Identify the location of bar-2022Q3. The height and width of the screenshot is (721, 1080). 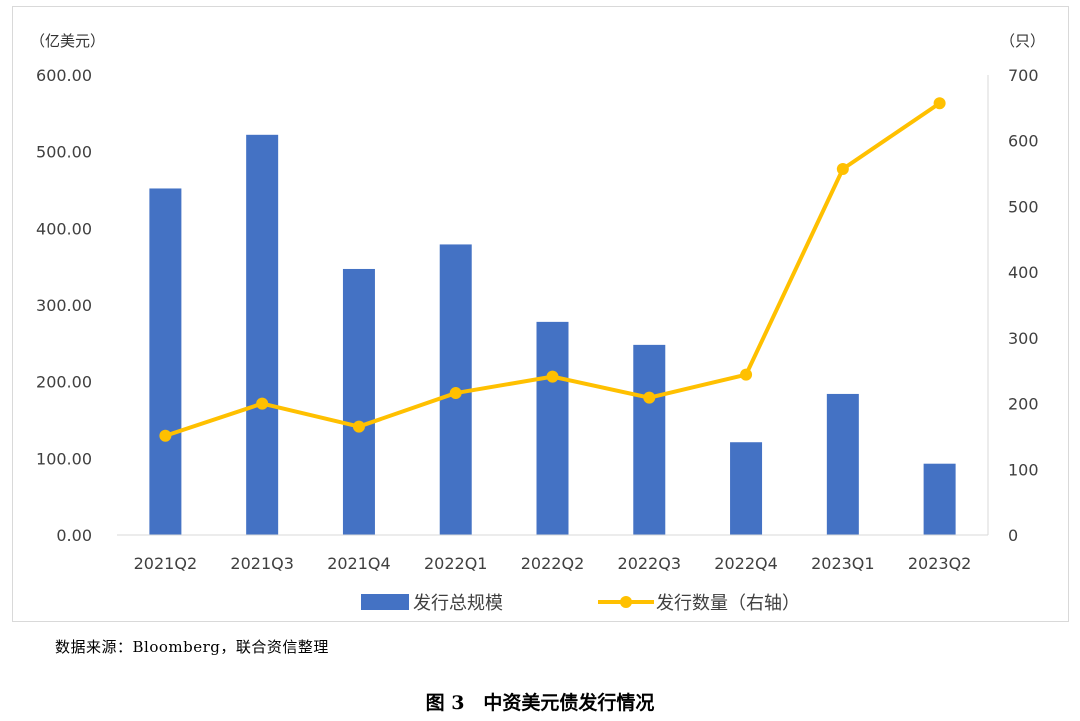
(649, 439).